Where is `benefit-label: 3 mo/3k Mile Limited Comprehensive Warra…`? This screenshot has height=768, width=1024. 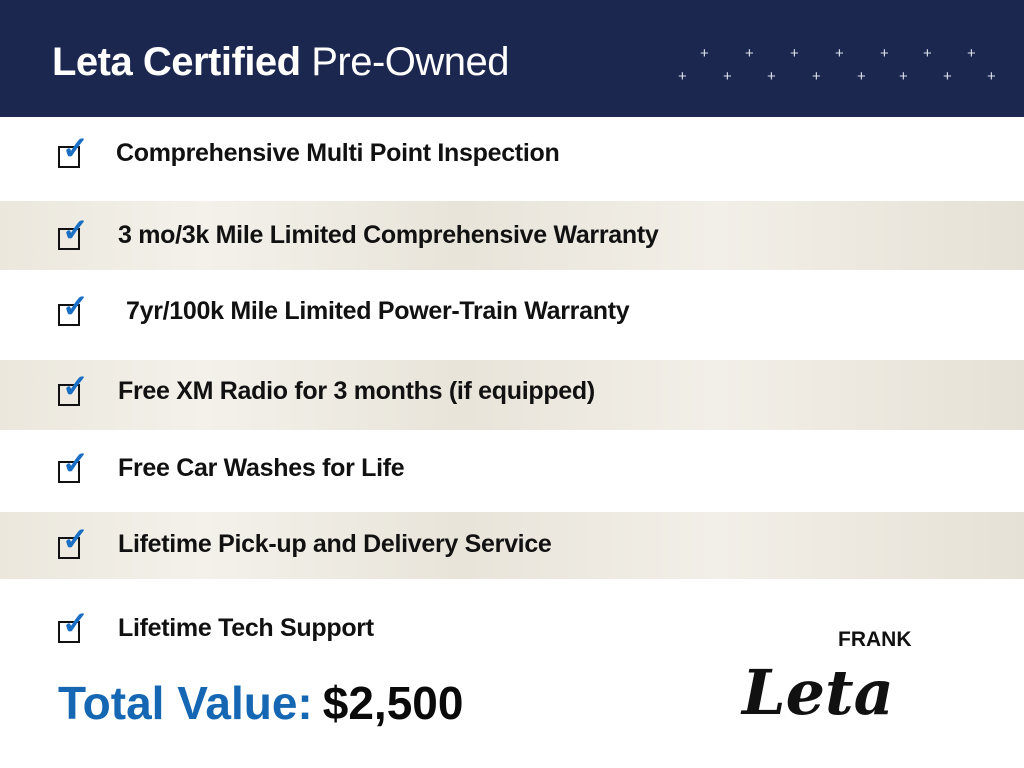
benefit-label: 3 mo/3k Mile Limited Comprehensive Warra… is located at coordinates (388, 234).